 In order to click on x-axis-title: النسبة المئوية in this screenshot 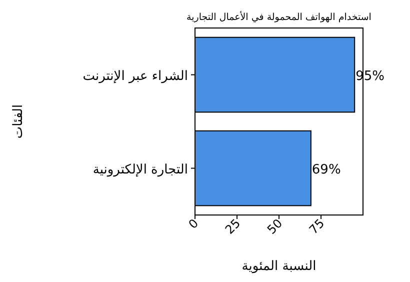, I will do `click(279, 266)`.